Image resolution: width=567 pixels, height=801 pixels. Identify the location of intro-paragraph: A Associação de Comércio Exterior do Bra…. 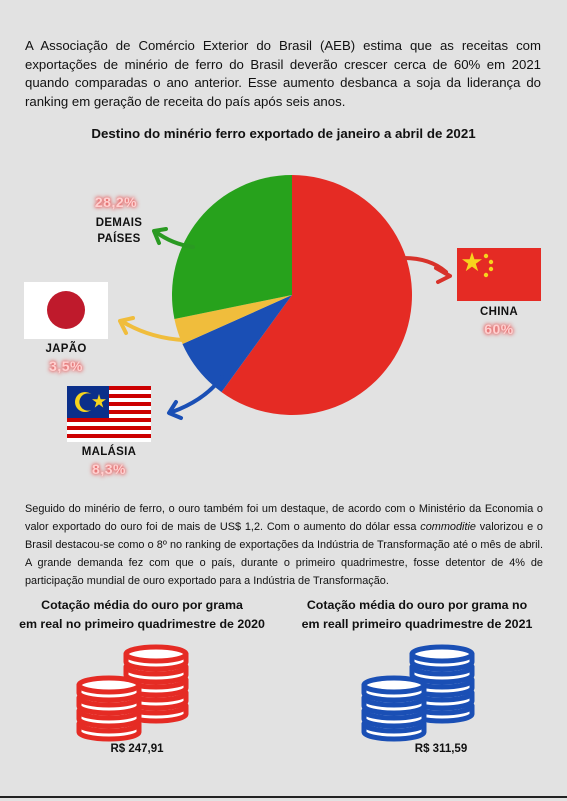
(283, 73).